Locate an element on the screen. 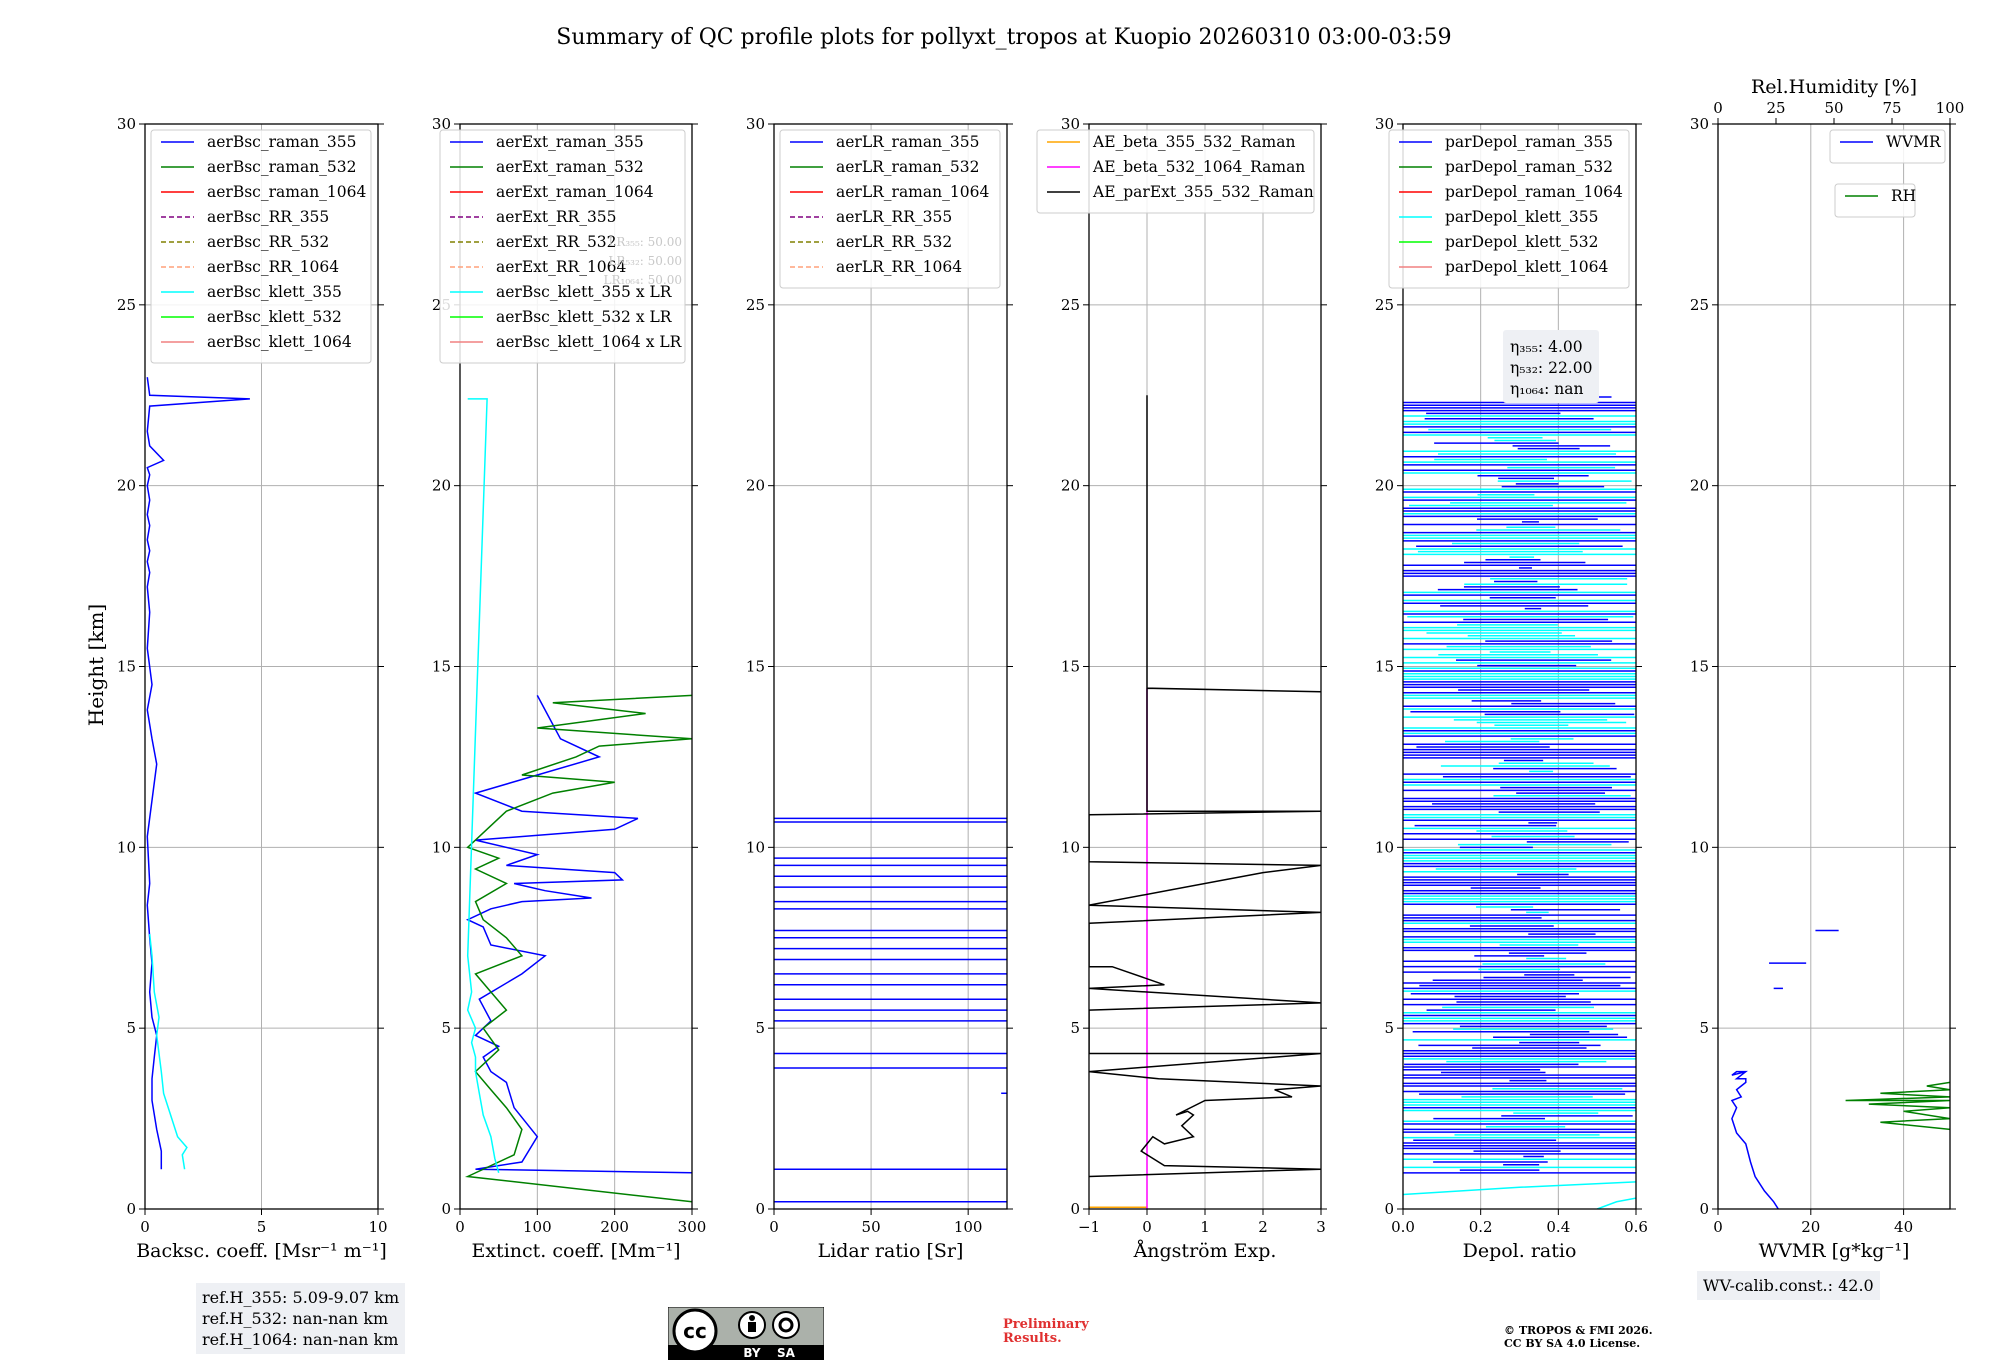  lr-hidden-label: LR₁₀₆₄: 50.00 is located at coordinates (643, 280).